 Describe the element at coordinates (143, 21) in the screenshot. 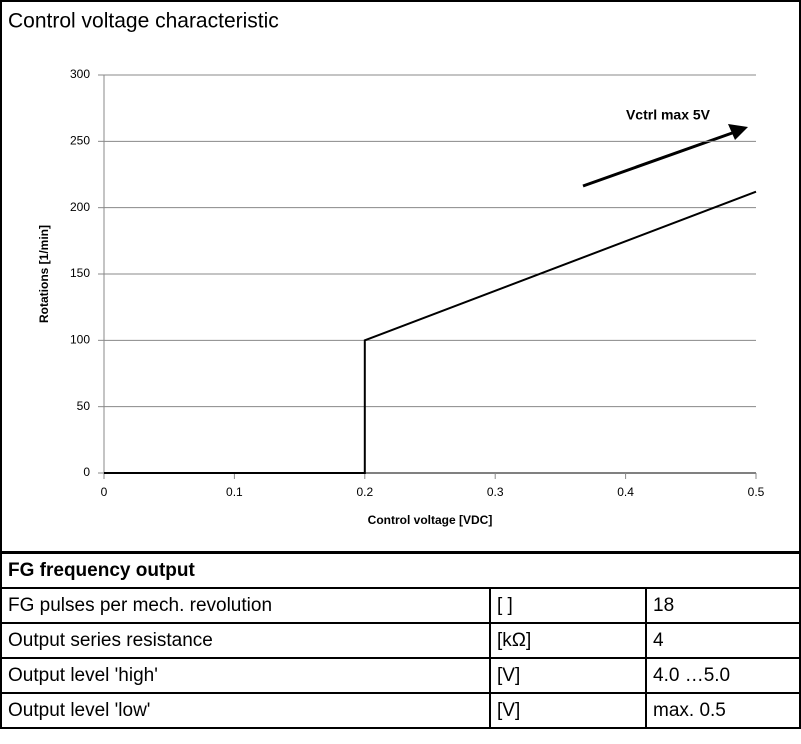

I see `chart-title: Control voltage characteristic` at that location.